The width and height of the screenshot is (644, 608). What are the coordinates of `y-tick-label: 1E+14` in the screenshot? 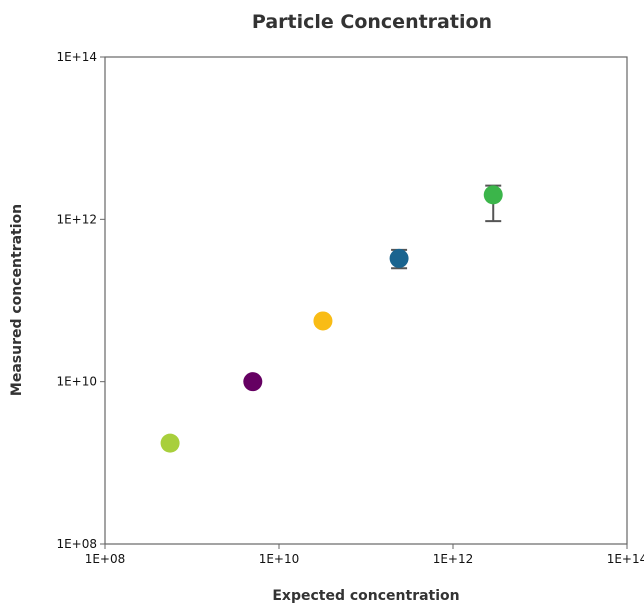 It's located at (76, 57).